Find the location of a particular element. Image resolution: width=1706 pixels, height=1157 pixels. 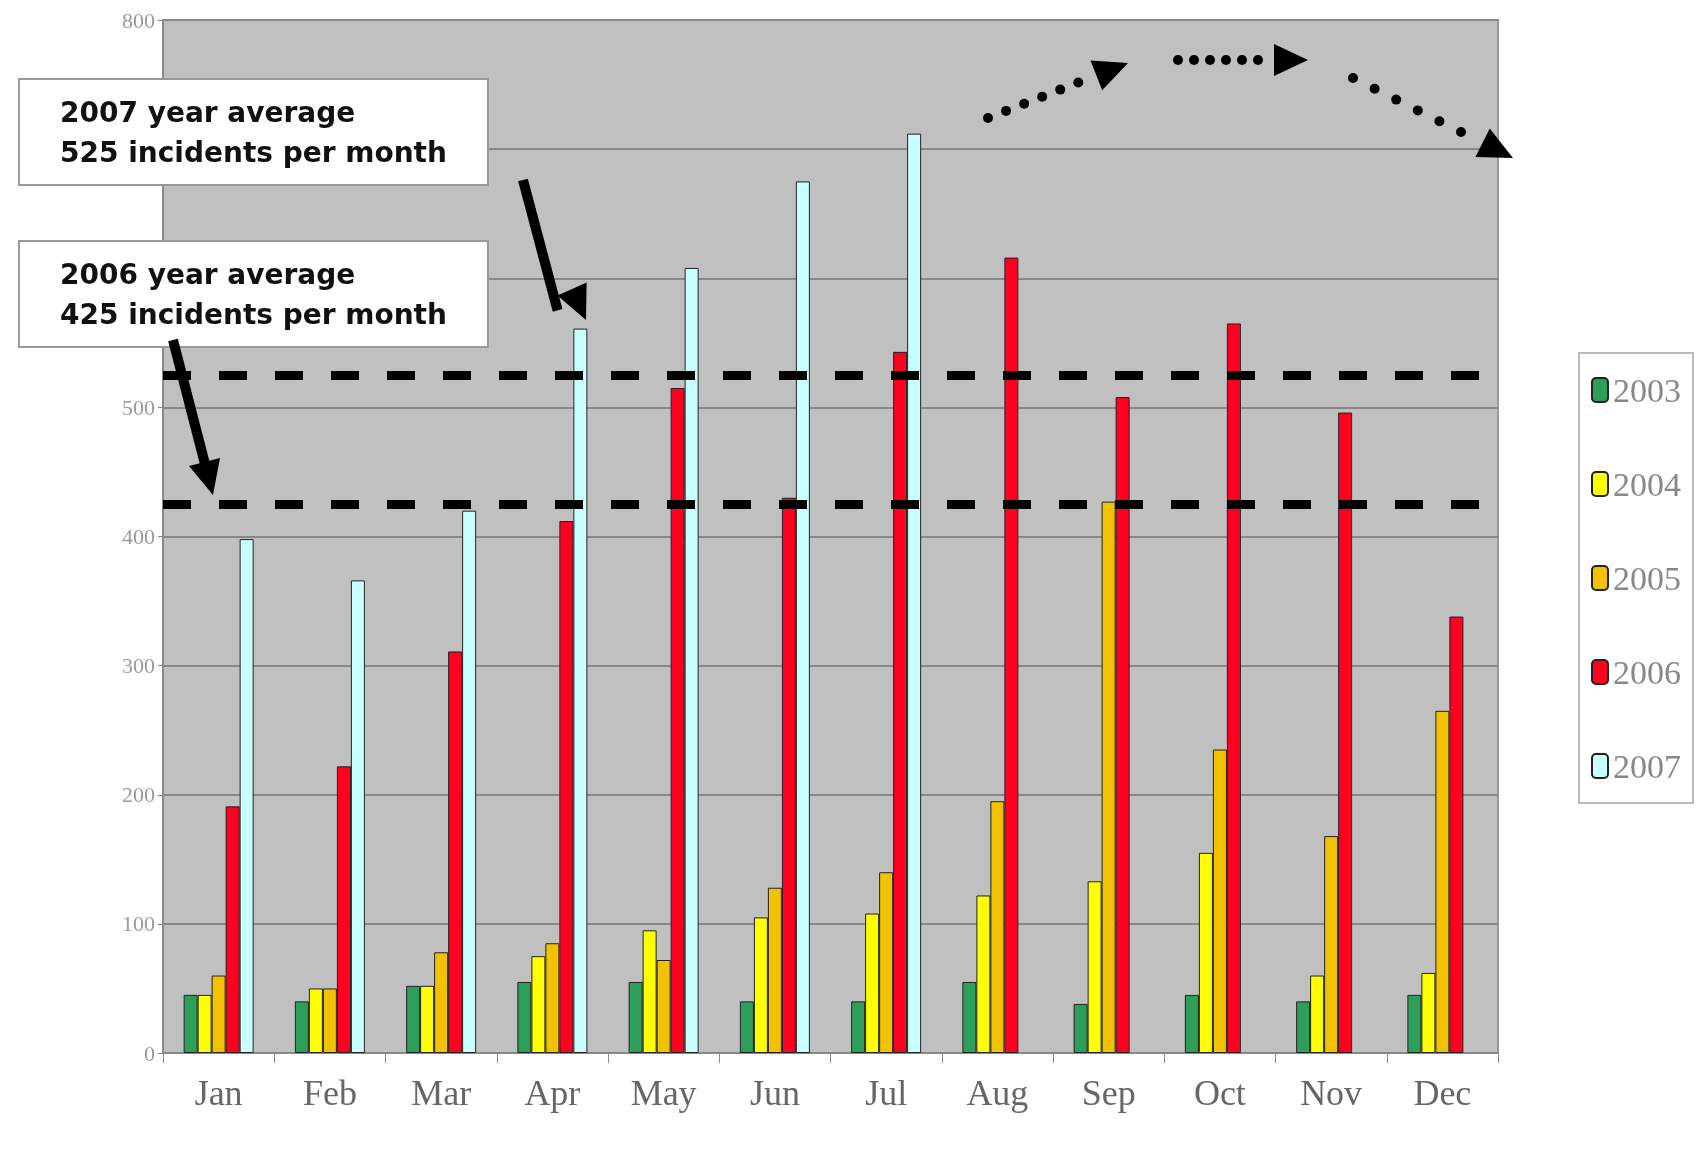

x-tick-label: Jun is located at coordinates (774, 1093).